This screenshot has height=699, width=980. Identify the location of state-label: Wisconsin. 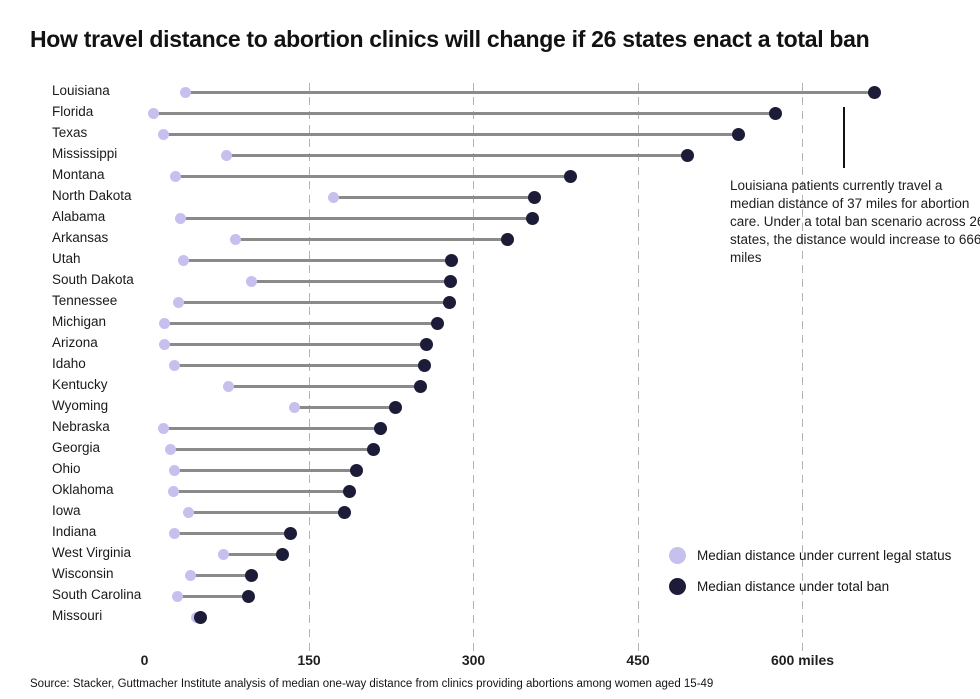
(83, 573).